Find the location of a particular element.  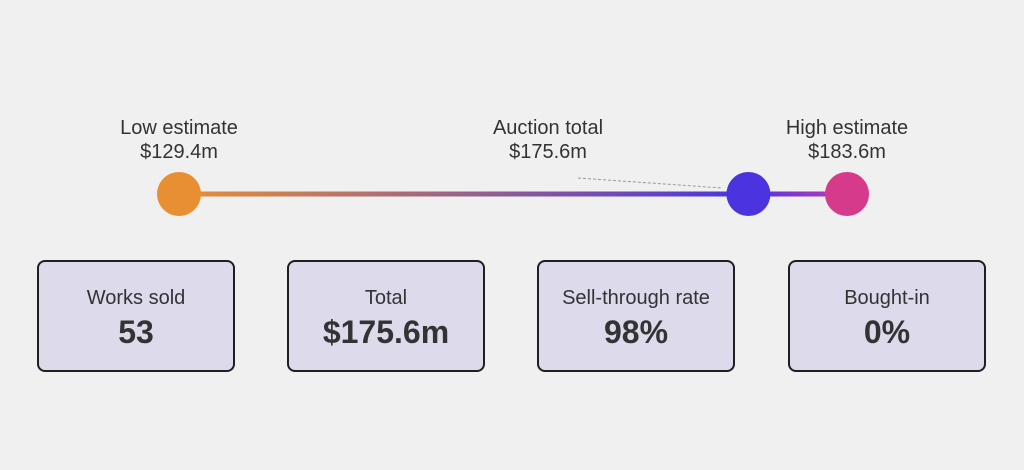

high-estimate-title: High estimate is located at coordinates (847, 128).